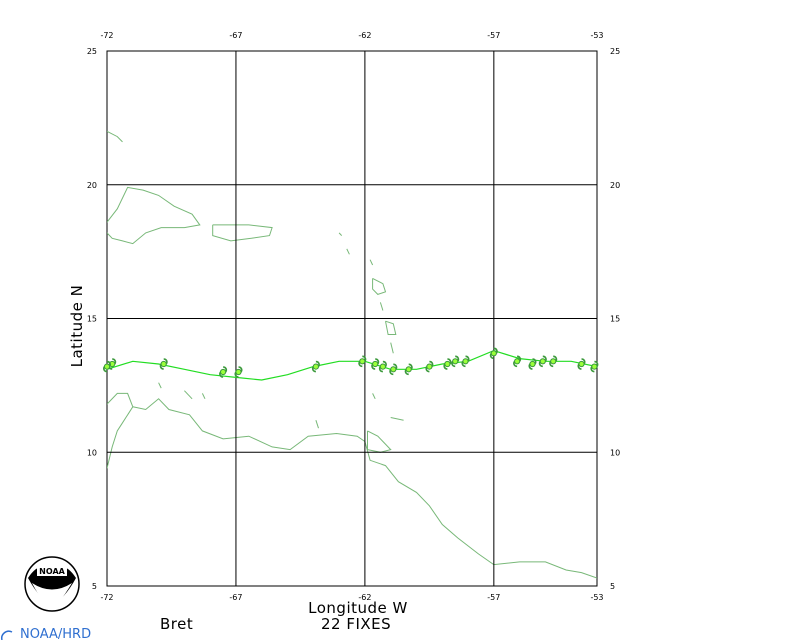 The height and width of the screenshot is (640, 800). I want to click on storm-track-layer, so click(352, 365).